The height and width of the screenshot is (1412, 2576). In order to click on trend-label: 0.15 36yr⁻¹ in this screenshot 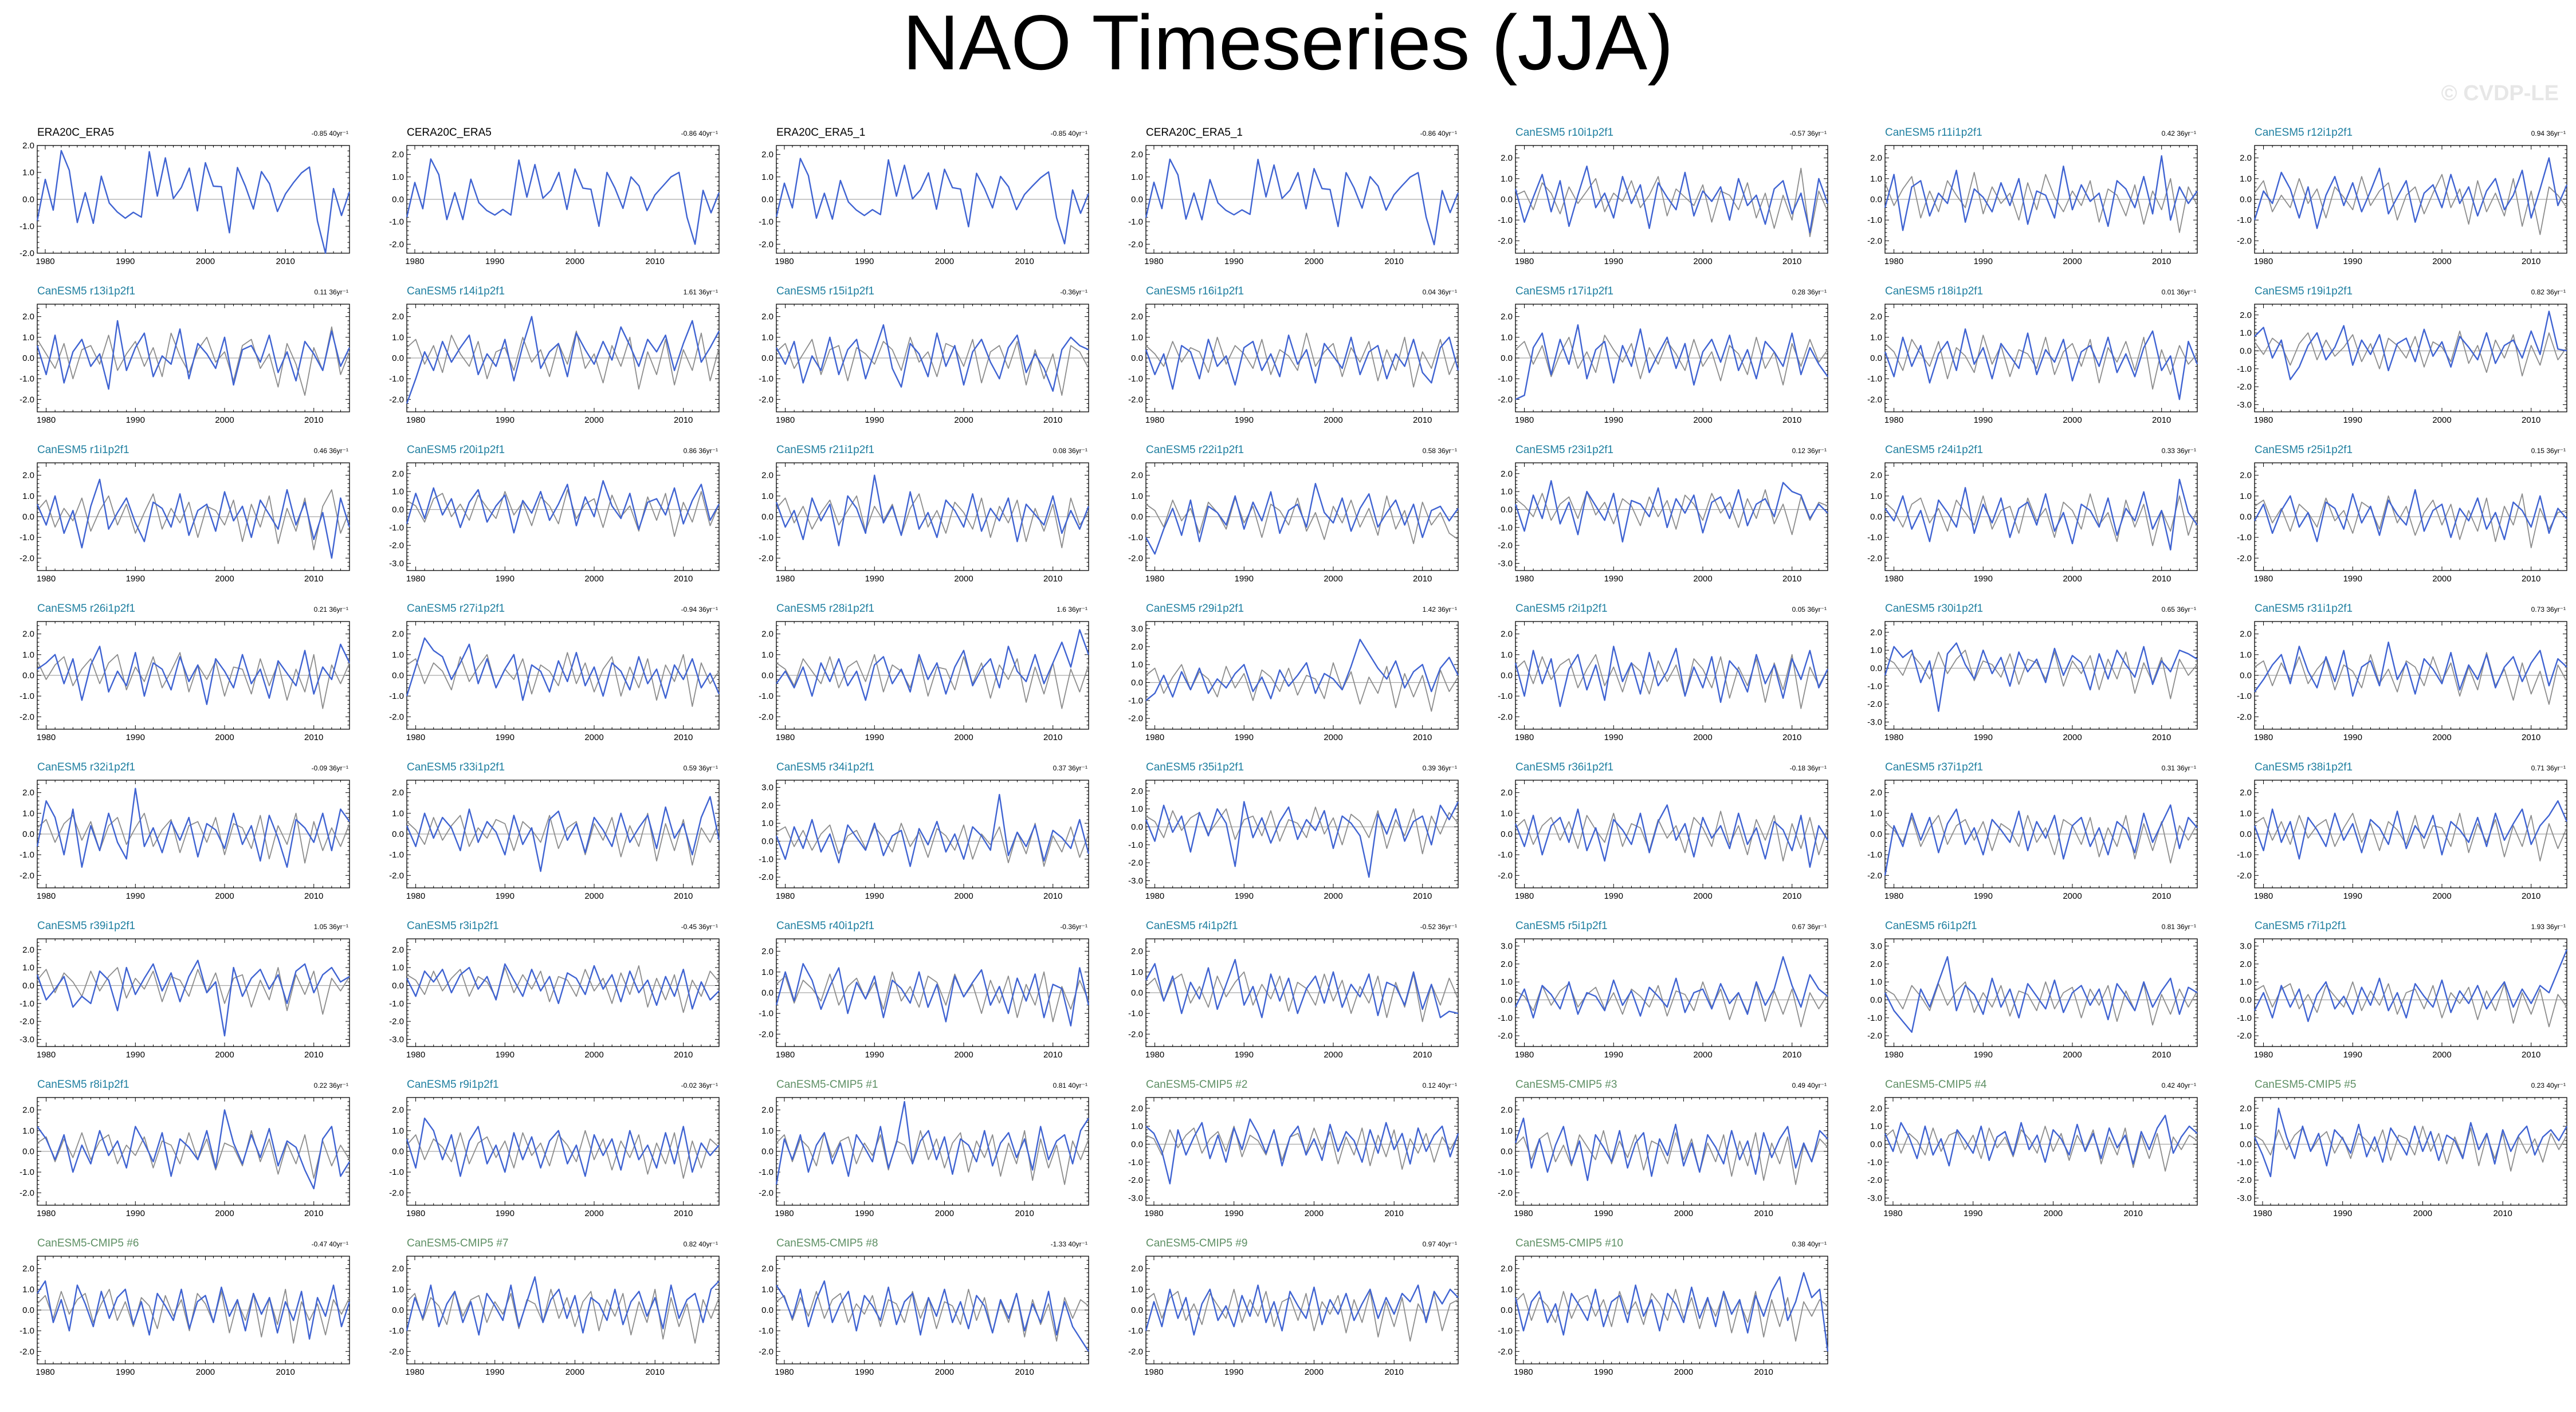, I will do `click(2549, 451)`.